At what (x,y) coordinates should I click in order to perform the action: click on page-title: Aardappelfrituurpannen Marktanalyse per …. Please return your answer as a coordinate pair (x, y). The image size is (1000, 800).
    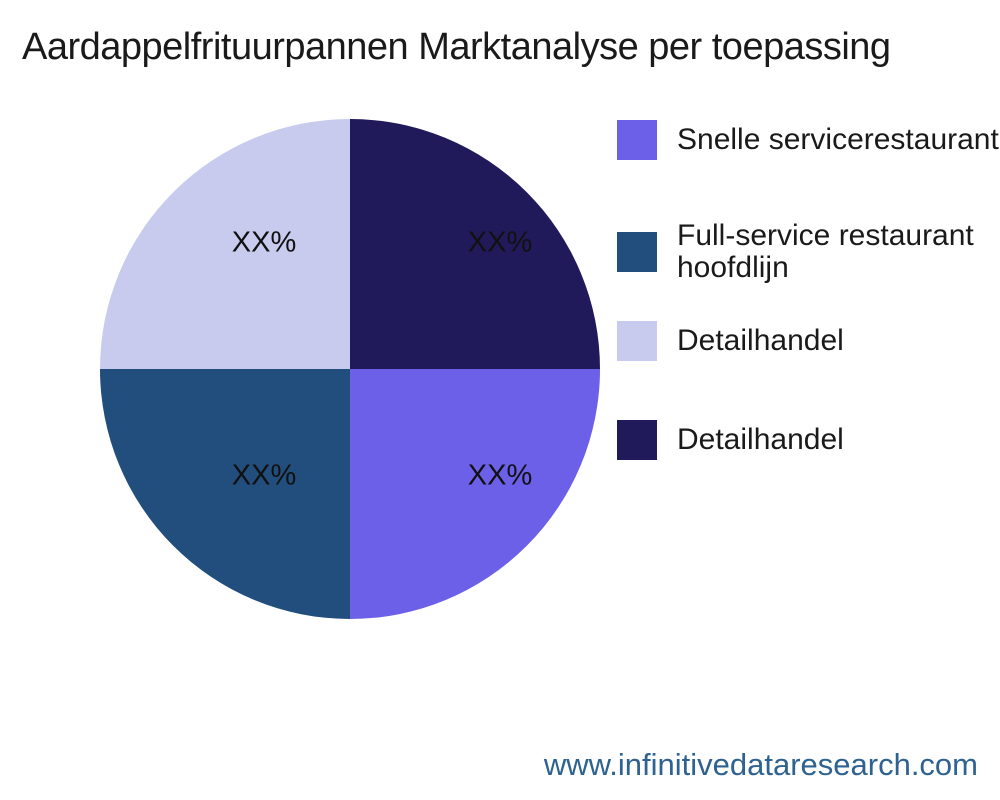
    Looking at the image, I should click on (456, 47).